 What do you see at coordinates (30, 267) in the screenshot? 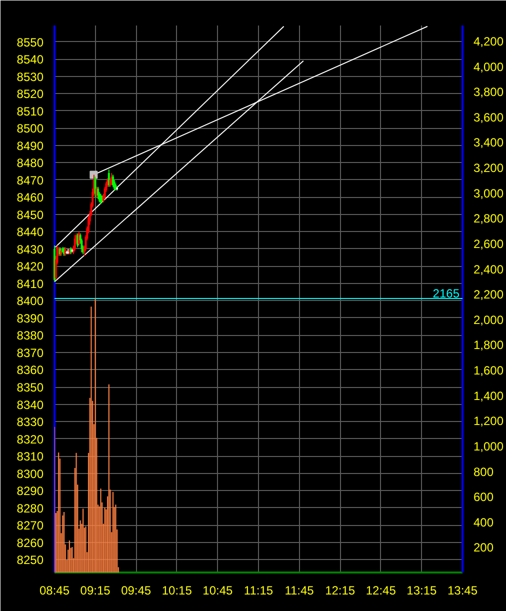
I see `y-tick-label: 8420` at bounding box center [30, 267].